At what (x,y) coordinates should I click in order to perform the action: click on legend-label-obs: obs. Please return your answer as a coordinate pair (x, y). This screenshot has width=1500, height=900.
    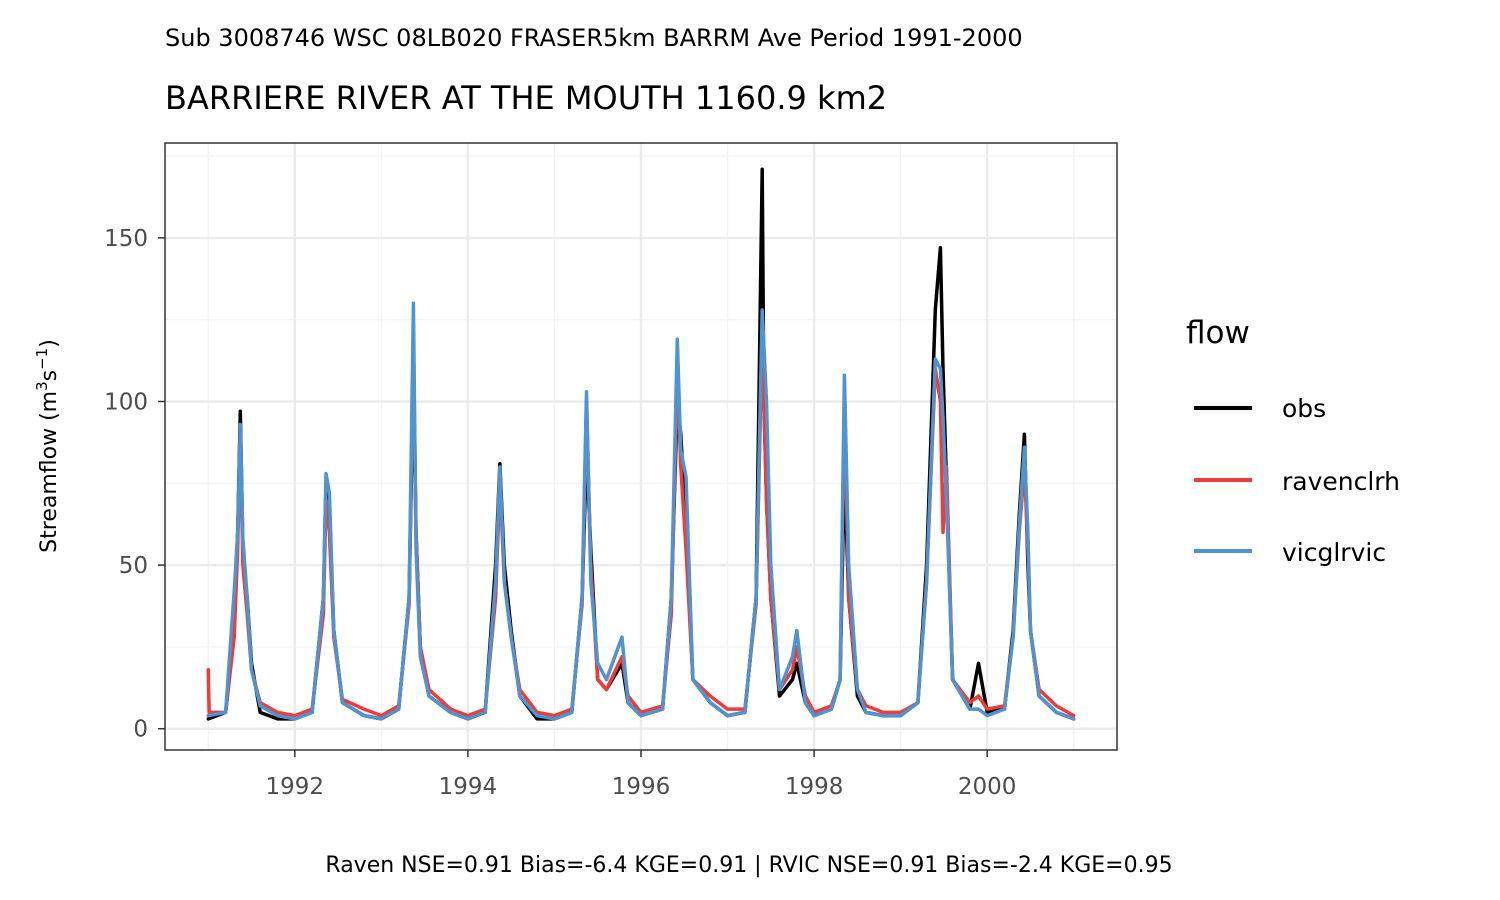
    Looking at the image, I should click on (1304, 408).